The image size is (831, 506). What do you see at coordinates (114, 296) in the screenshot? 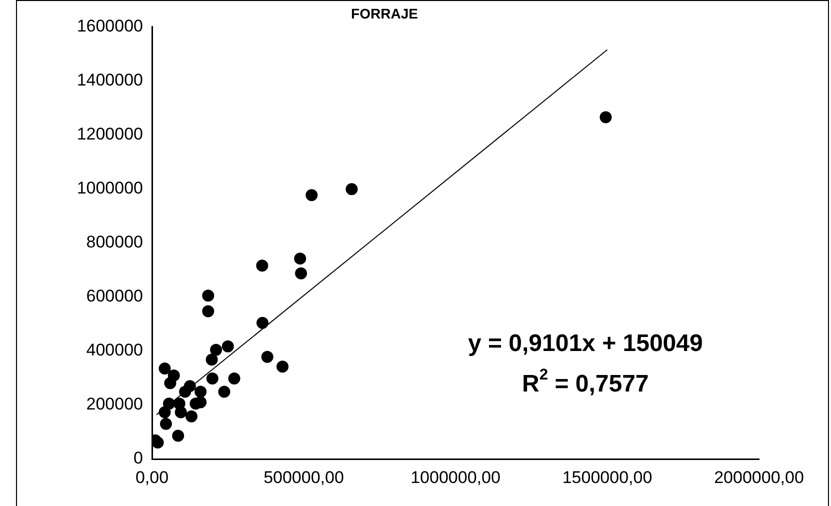
I see `y-tick-label: 600000` at bounding box center [114, 296].